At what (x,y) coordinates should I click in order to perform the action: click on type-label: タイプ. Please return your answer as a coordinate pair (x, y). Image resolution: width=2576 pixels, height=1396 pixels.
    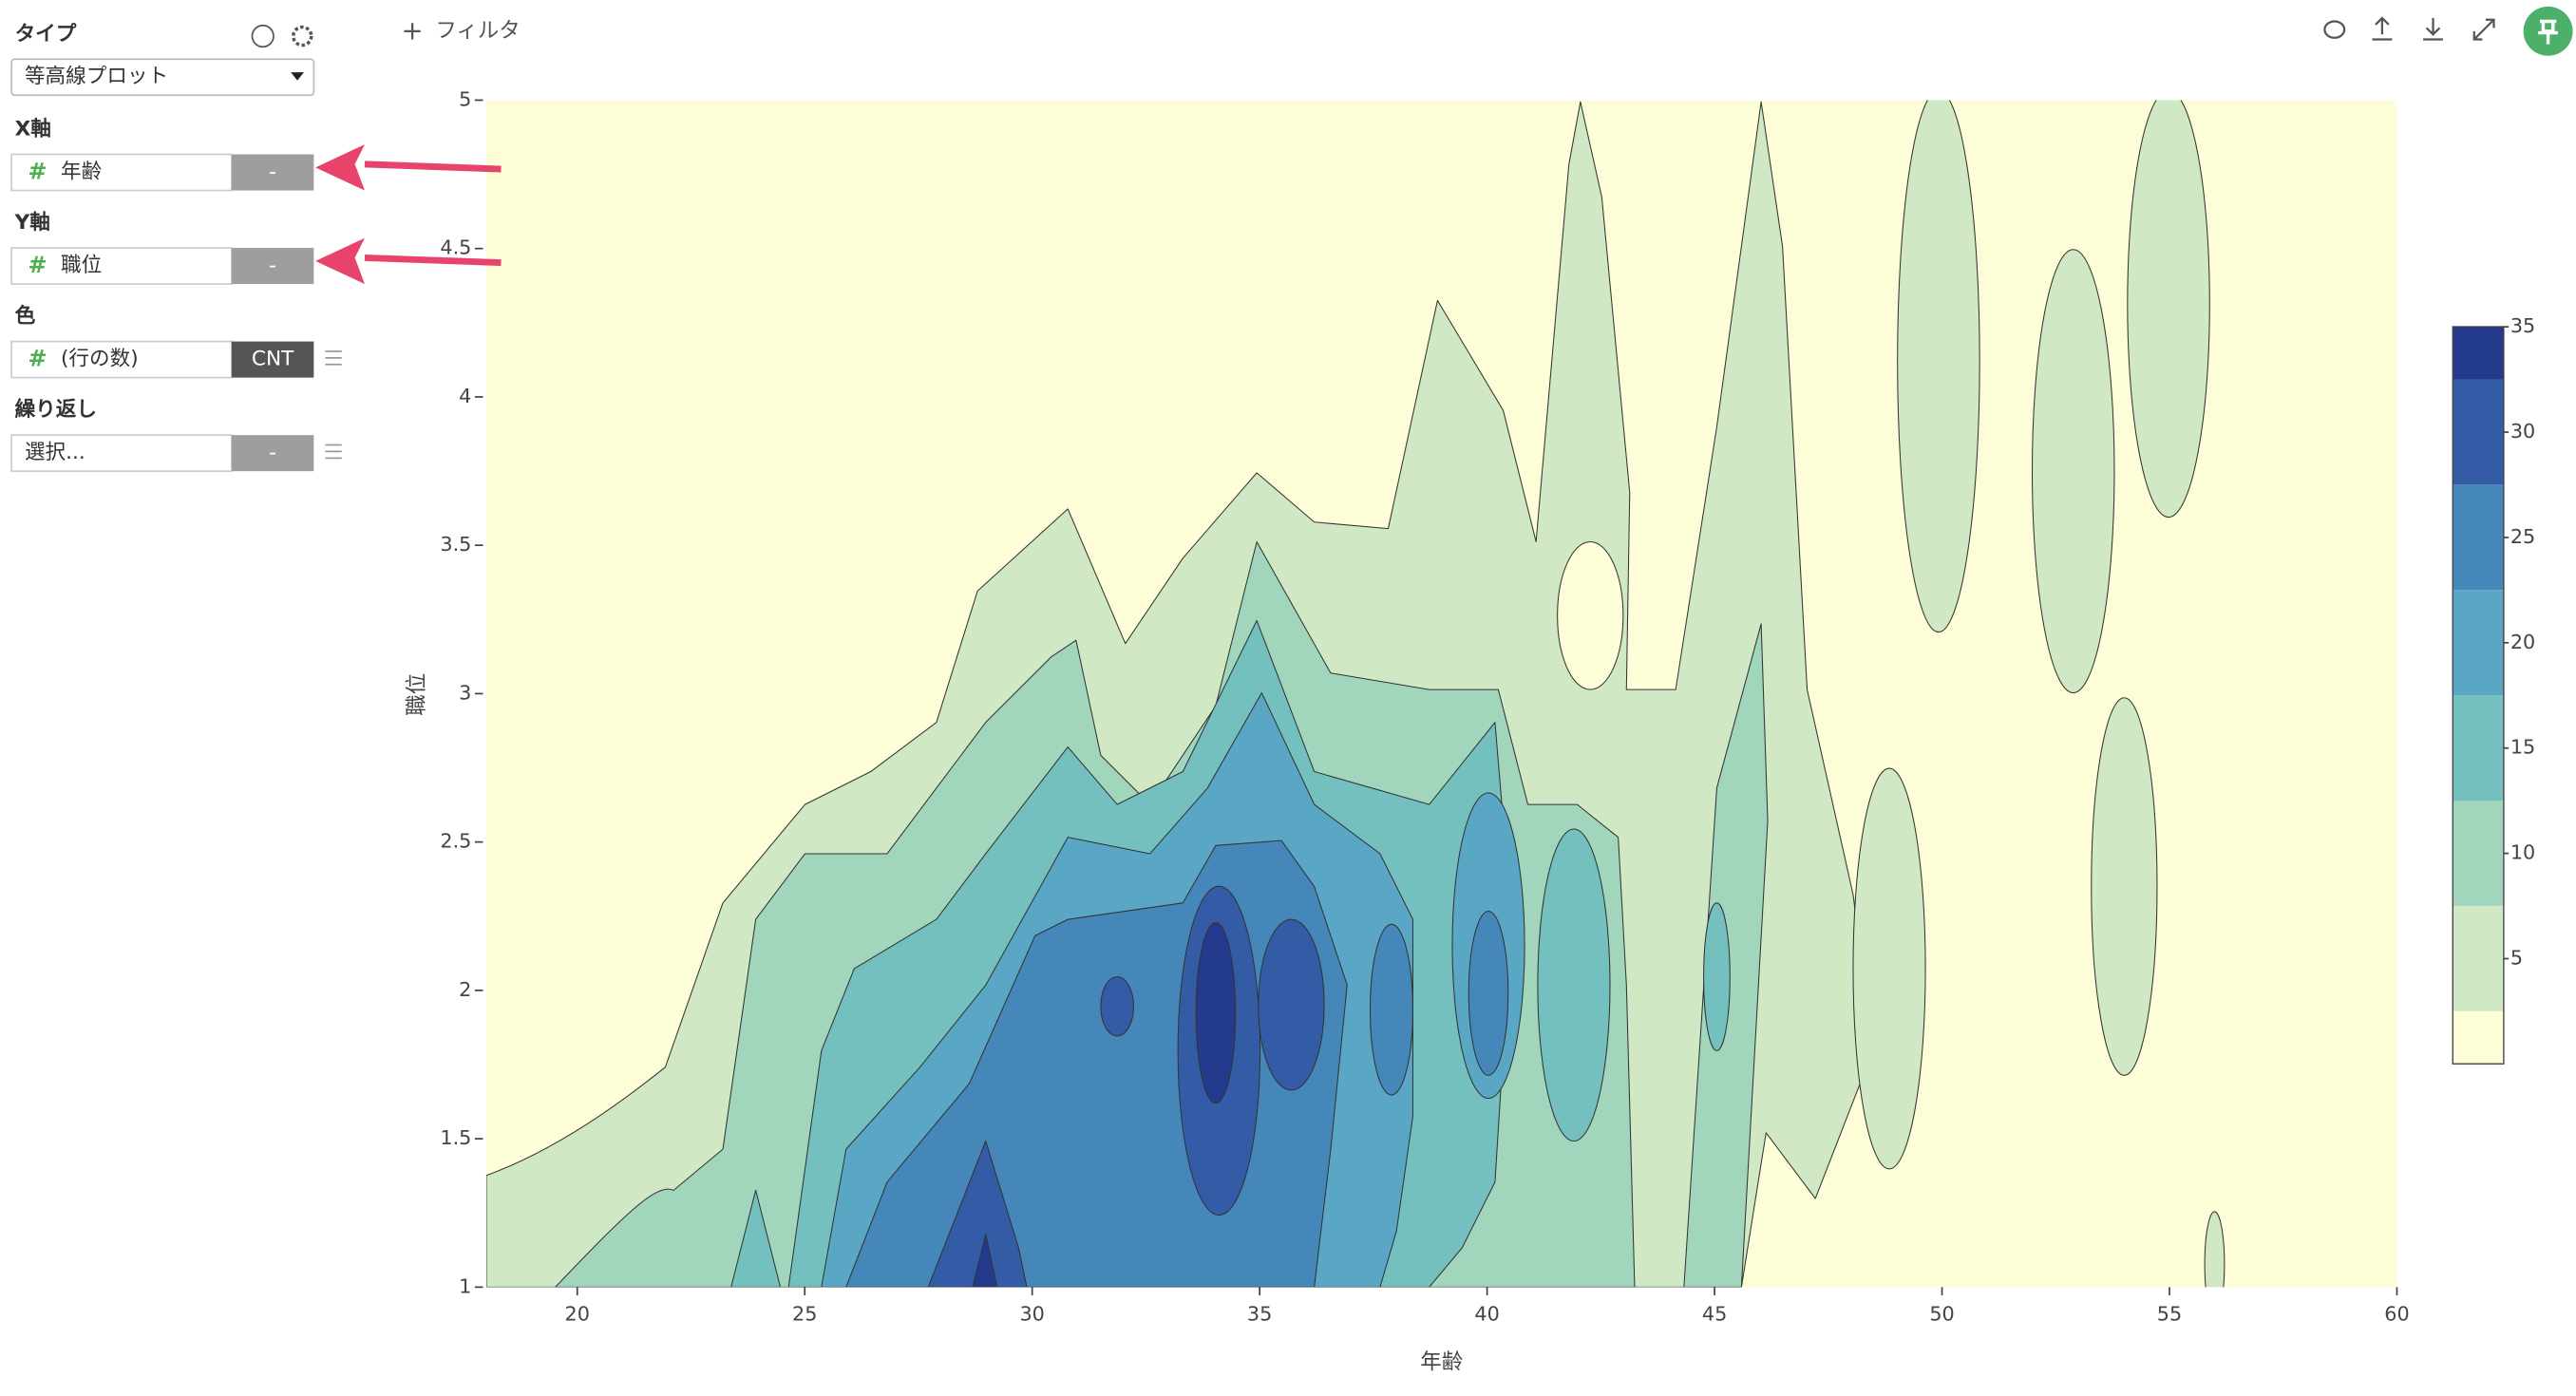
    Looking at the image, I should click on (46, 34).